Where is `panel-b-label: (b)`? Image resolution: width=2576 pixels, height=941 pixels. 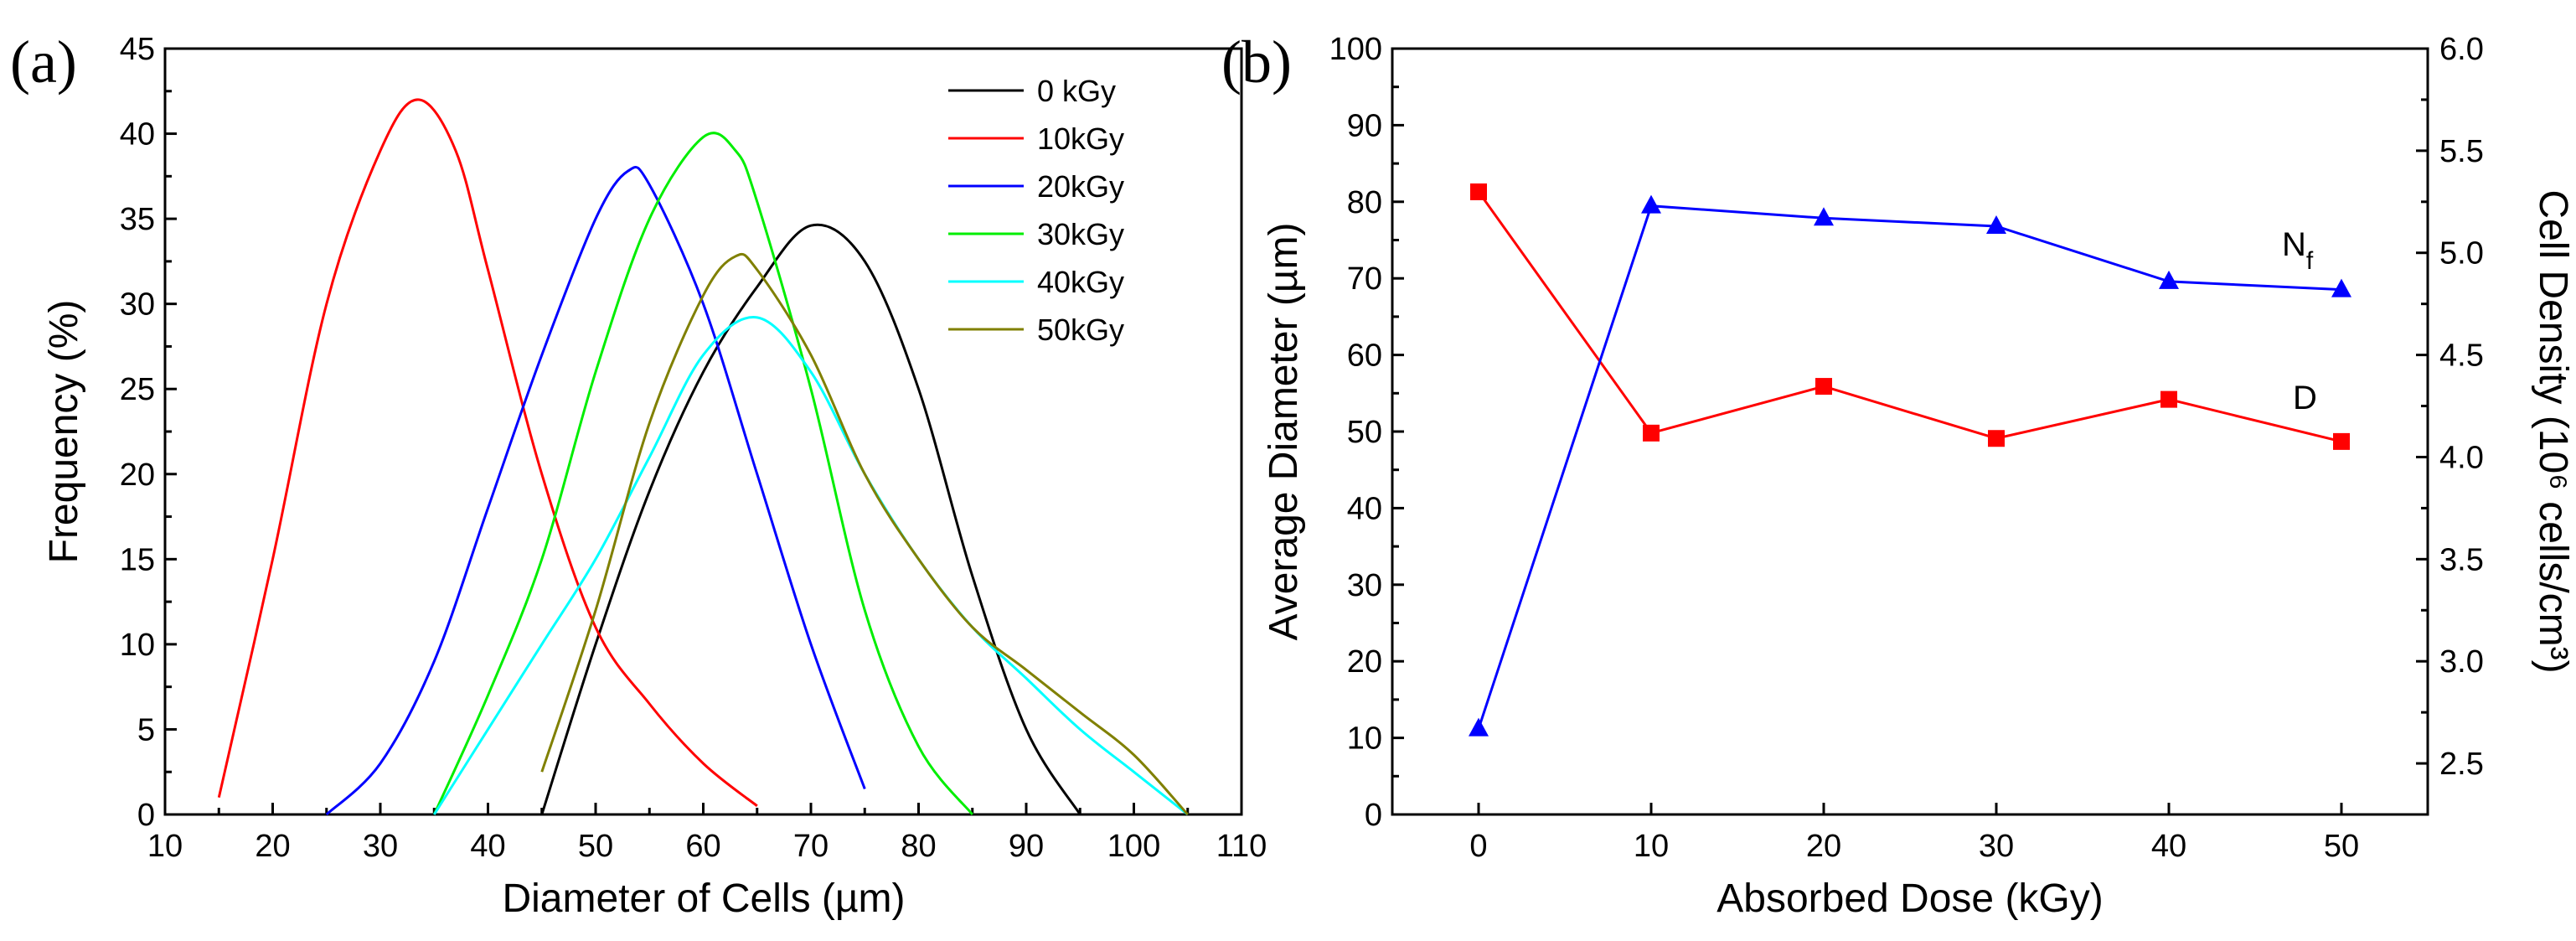 panel-b-label: (b) is located at coordinates (1256, 62).